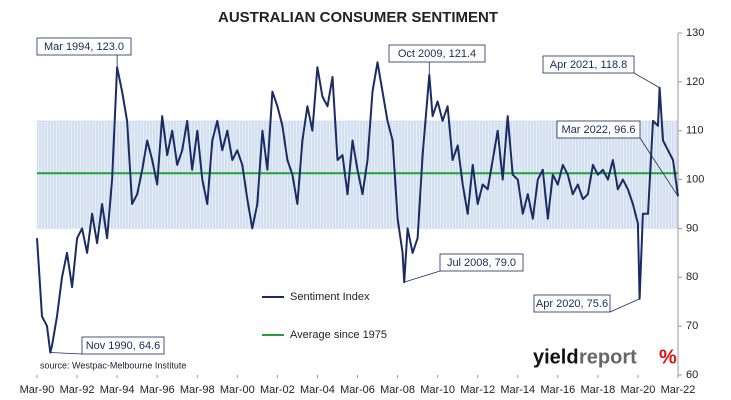 The width and height of the screenshot is (731, 400). I want to click on annotation-label: Apr 2020, 75.6, so click(572, 304).